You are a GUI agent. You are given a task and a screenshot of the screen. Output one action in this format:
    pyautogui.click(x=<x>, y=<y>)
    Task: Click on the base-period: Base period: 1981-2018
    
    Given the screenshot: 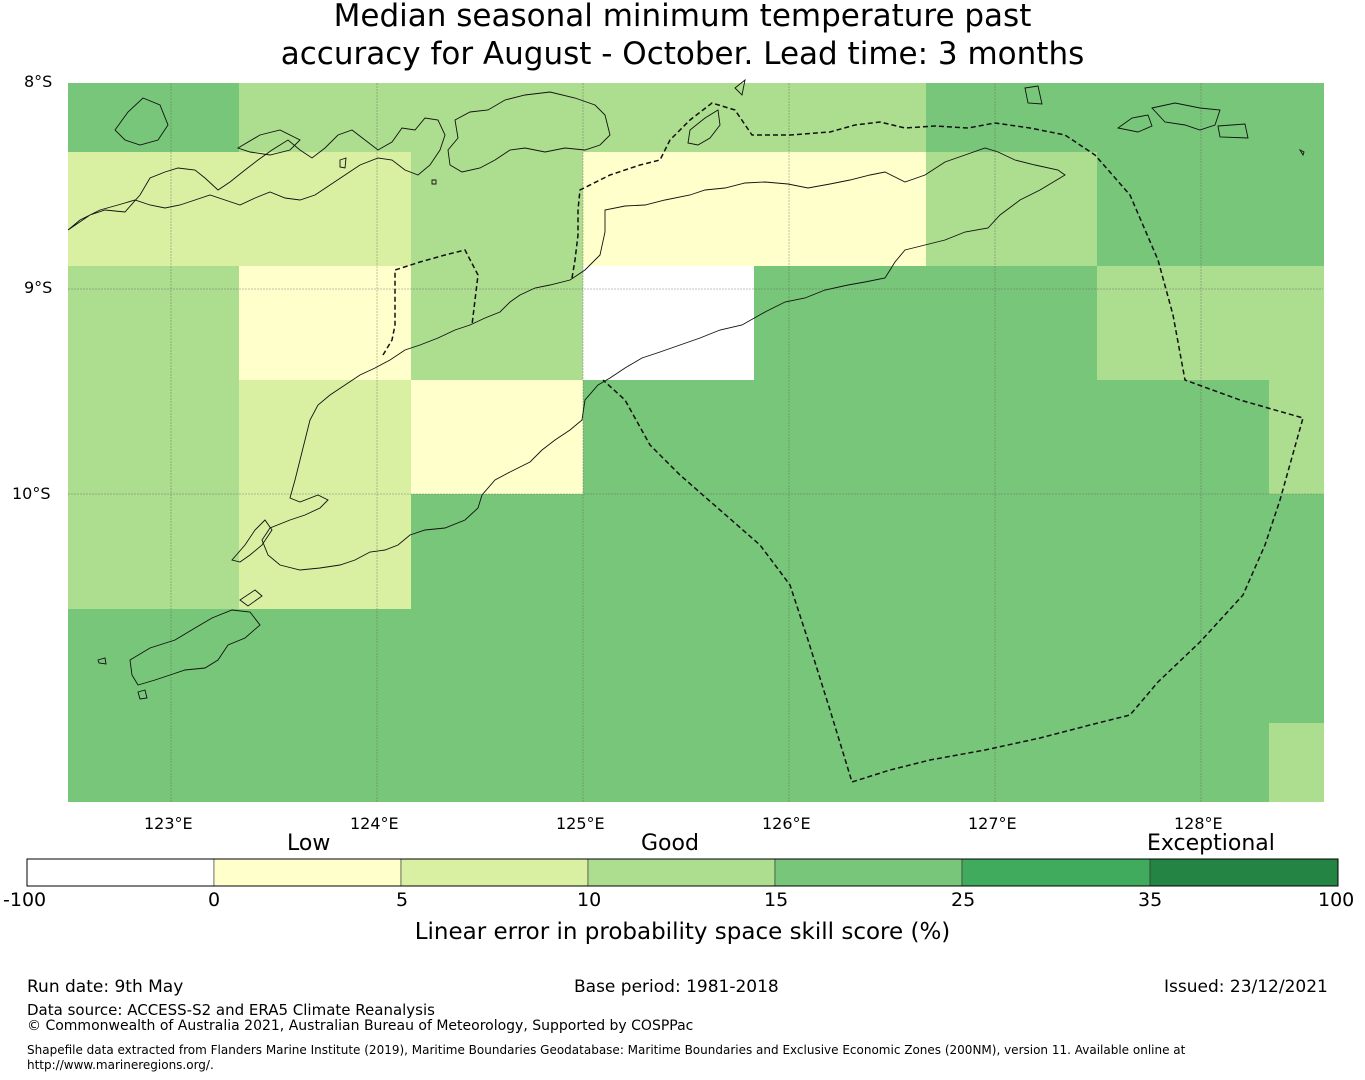 What is the action you would take?
    pyautogui.click(x=676, y=987)
    